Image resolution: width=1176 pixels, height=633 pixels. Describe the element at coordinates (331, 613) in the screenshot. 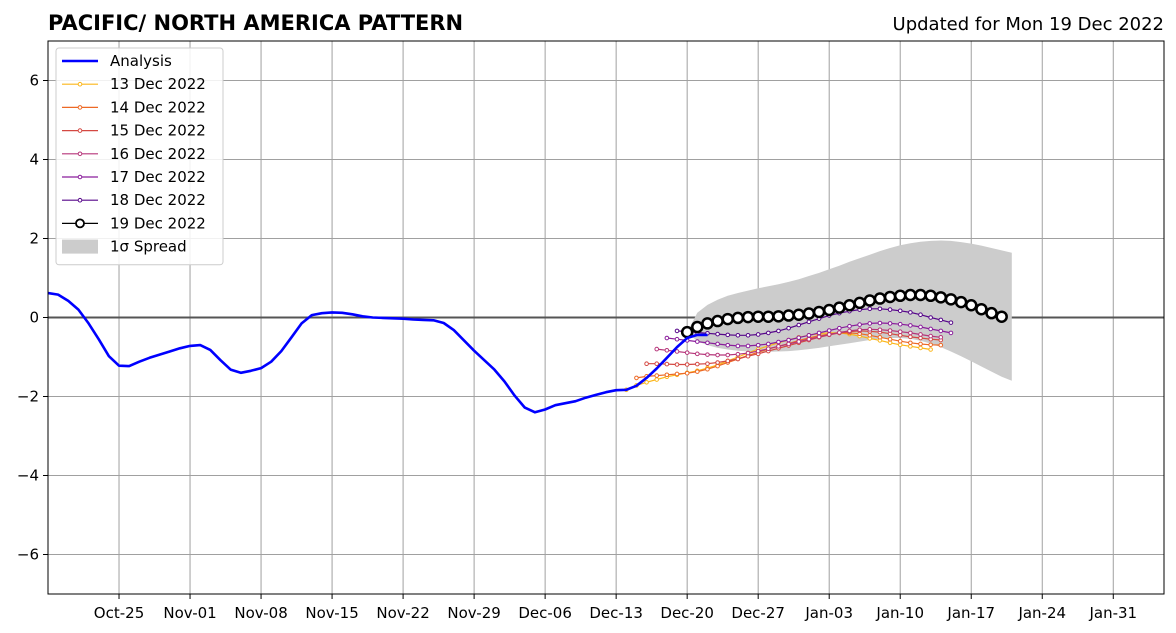

I see `x-tick-label: Nov-15` at that location.